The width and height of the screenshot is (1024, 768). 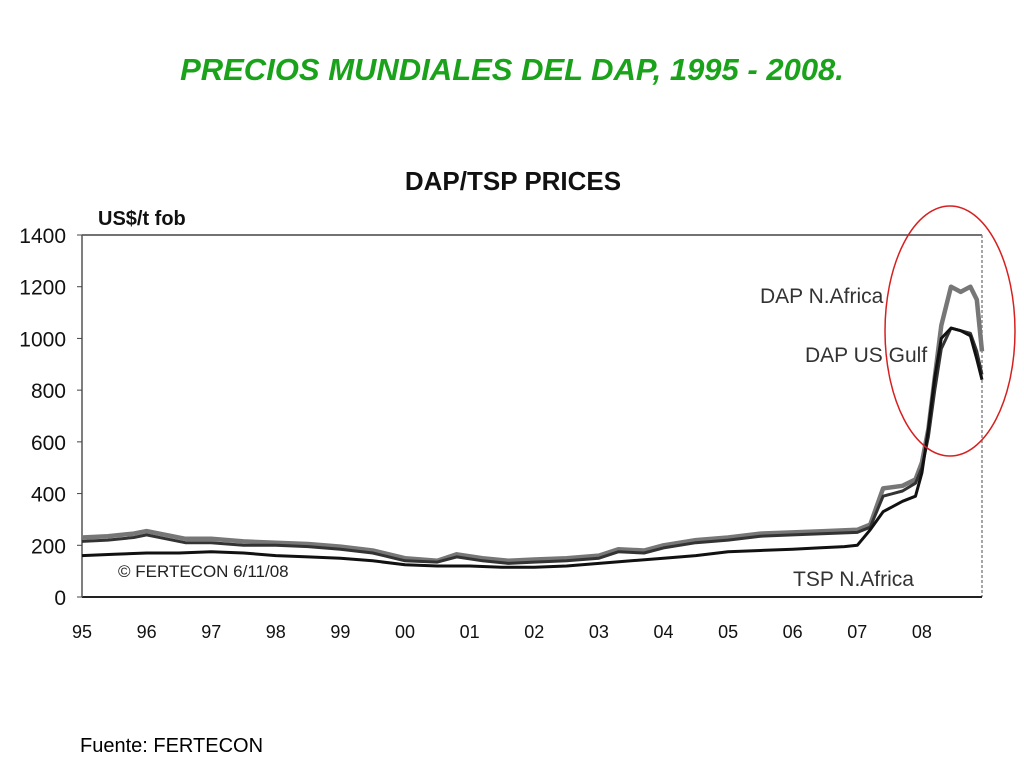 What do you see at coordinates (142, 219) in the screenshot?
I see `unit-label: US$/t fob` at bounding box center [142, 219].